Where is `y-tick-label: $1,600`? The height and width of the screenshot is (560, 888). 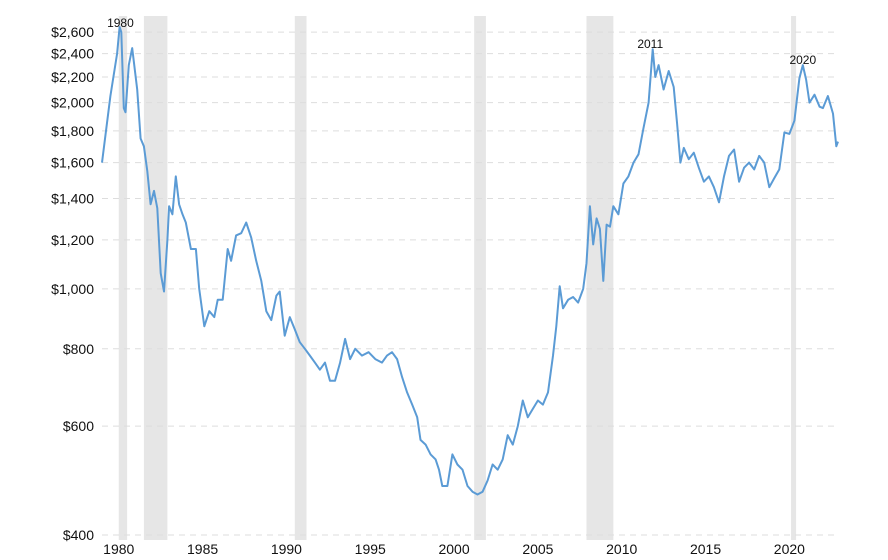 y-tick-label: $1,600 is located at coordinates (72, 163).